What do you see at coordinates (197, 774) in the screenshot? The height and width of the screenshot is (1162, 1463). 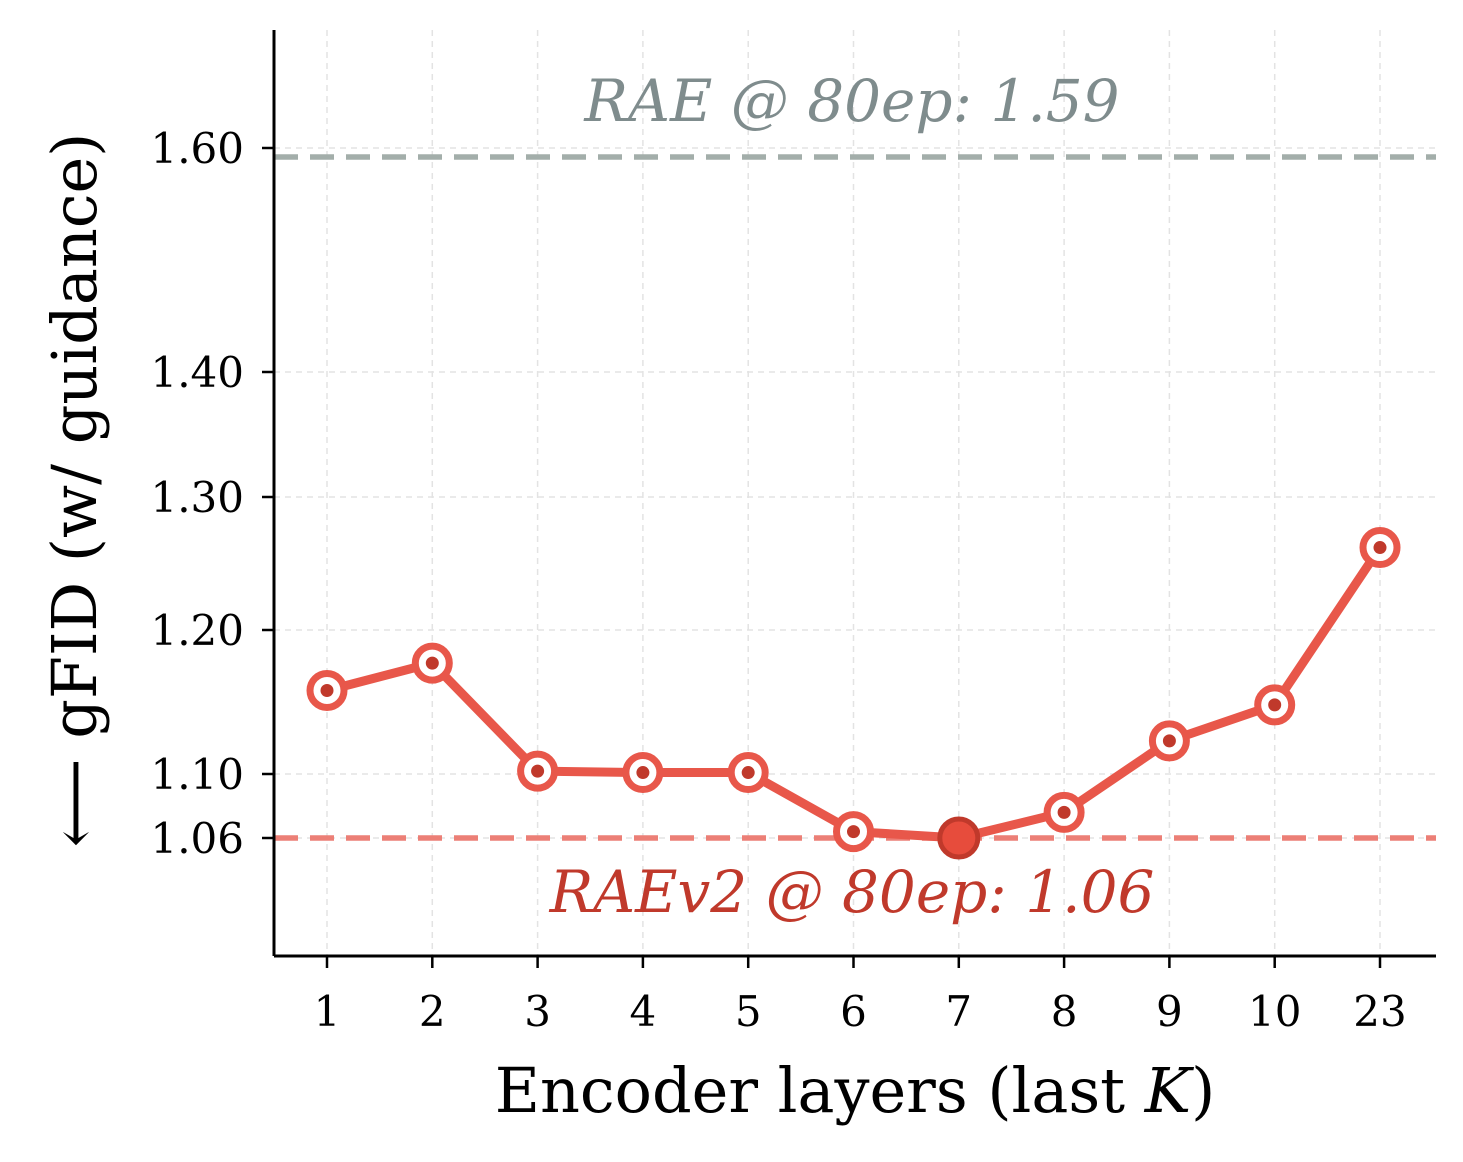 I see `y-tick-label: 1.10` at bounding box center [197, 774].